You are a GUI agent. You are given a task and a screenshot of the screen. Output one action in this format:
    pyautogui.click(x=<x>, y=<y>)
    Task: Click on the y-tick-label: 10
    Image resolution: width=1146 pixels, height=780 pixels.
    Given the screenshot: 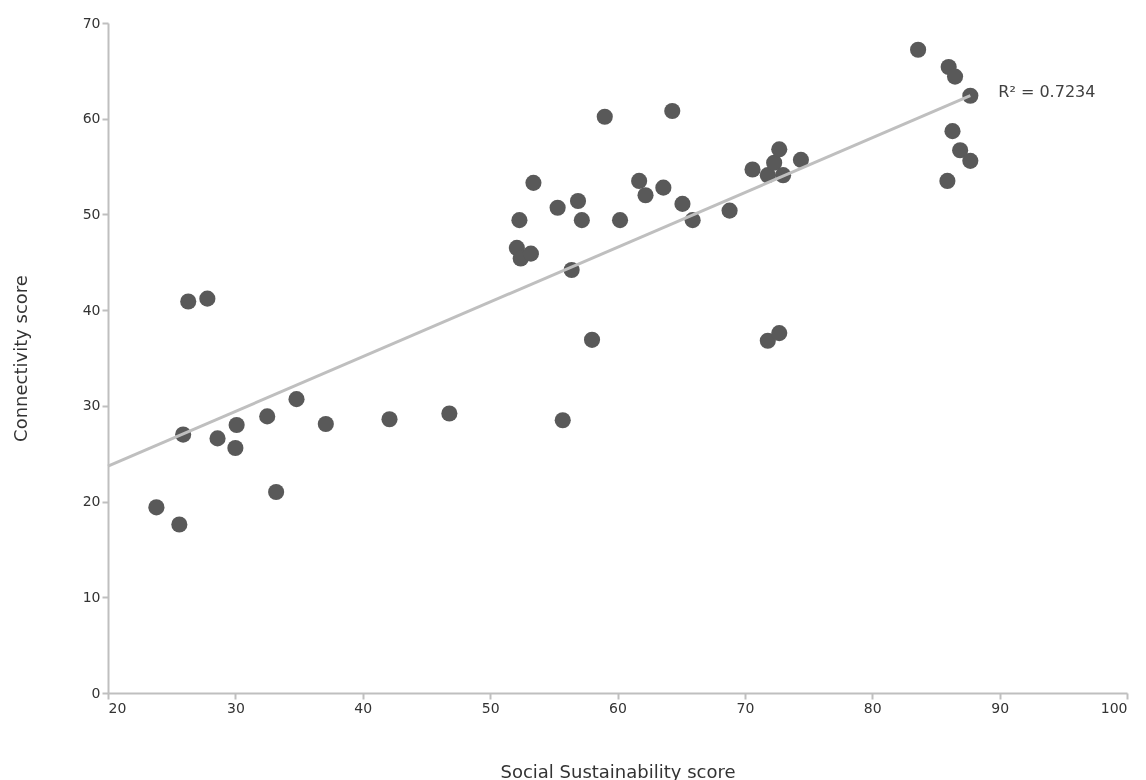 What is the action you would take?
    pyautogui.click(x=91, y=596)
    